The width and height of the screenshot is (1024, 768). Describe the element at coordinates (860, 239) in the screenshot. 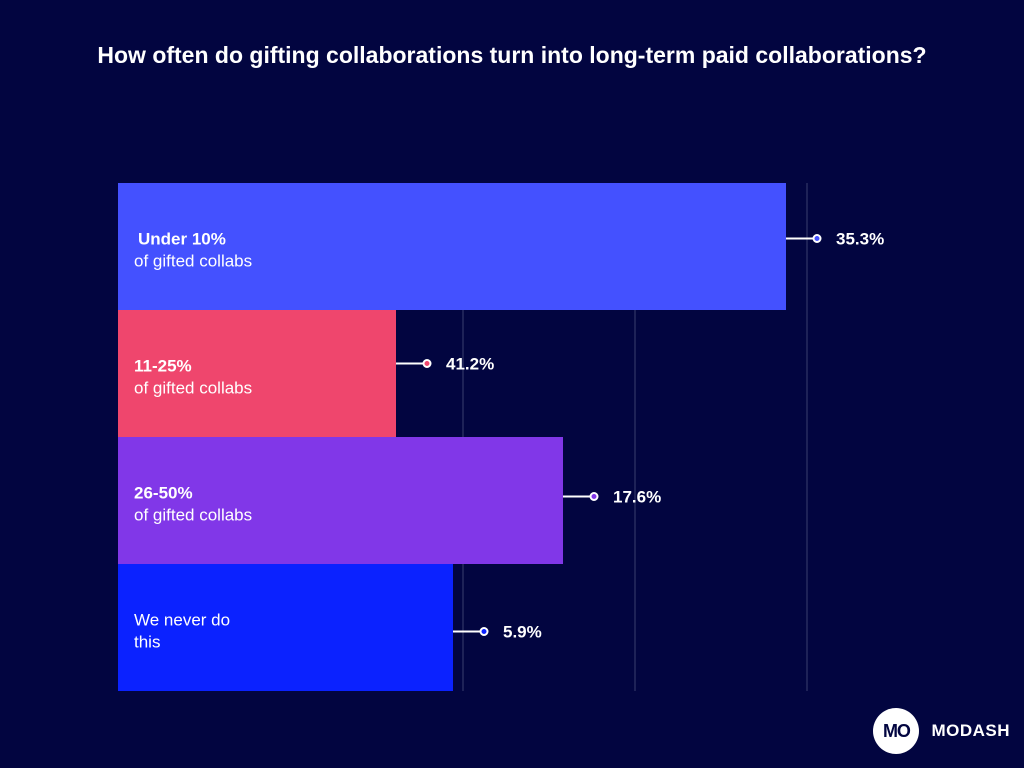

I see `value-label-1: 35.3%` at that location.